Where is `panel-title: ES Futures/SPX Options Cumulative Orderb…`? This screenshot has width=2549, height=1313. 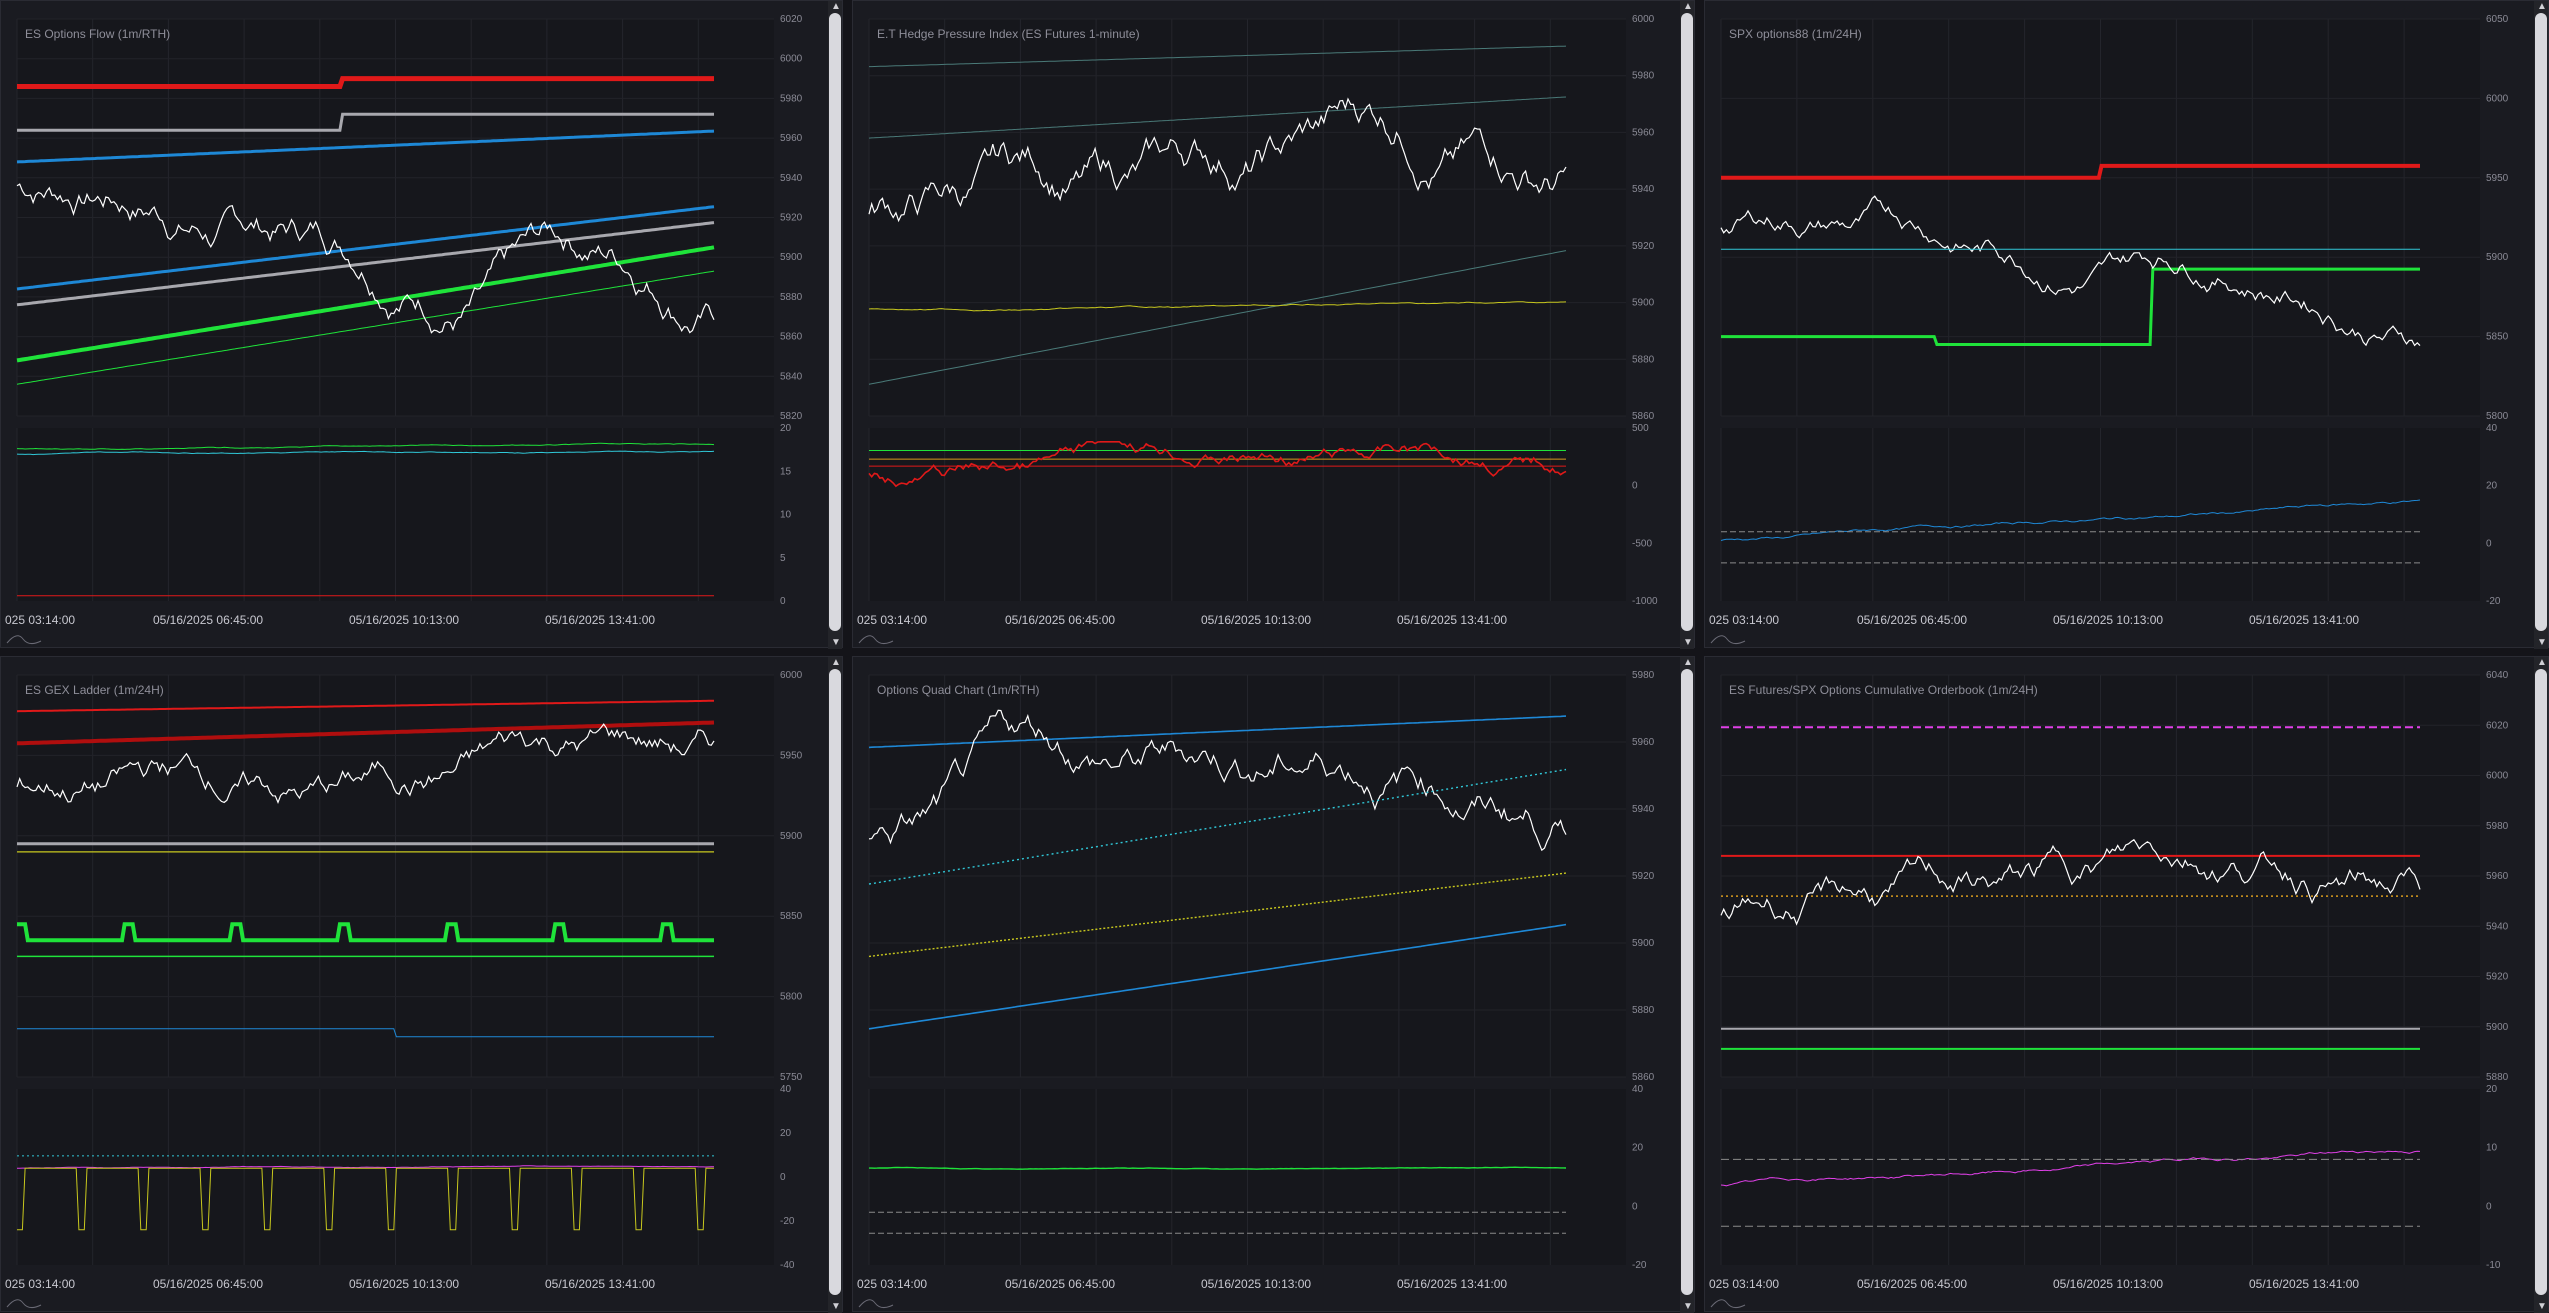
panel-title: ES Futures/SPX Options Cumulative Orderb… is located at coordinates (1883, 690).